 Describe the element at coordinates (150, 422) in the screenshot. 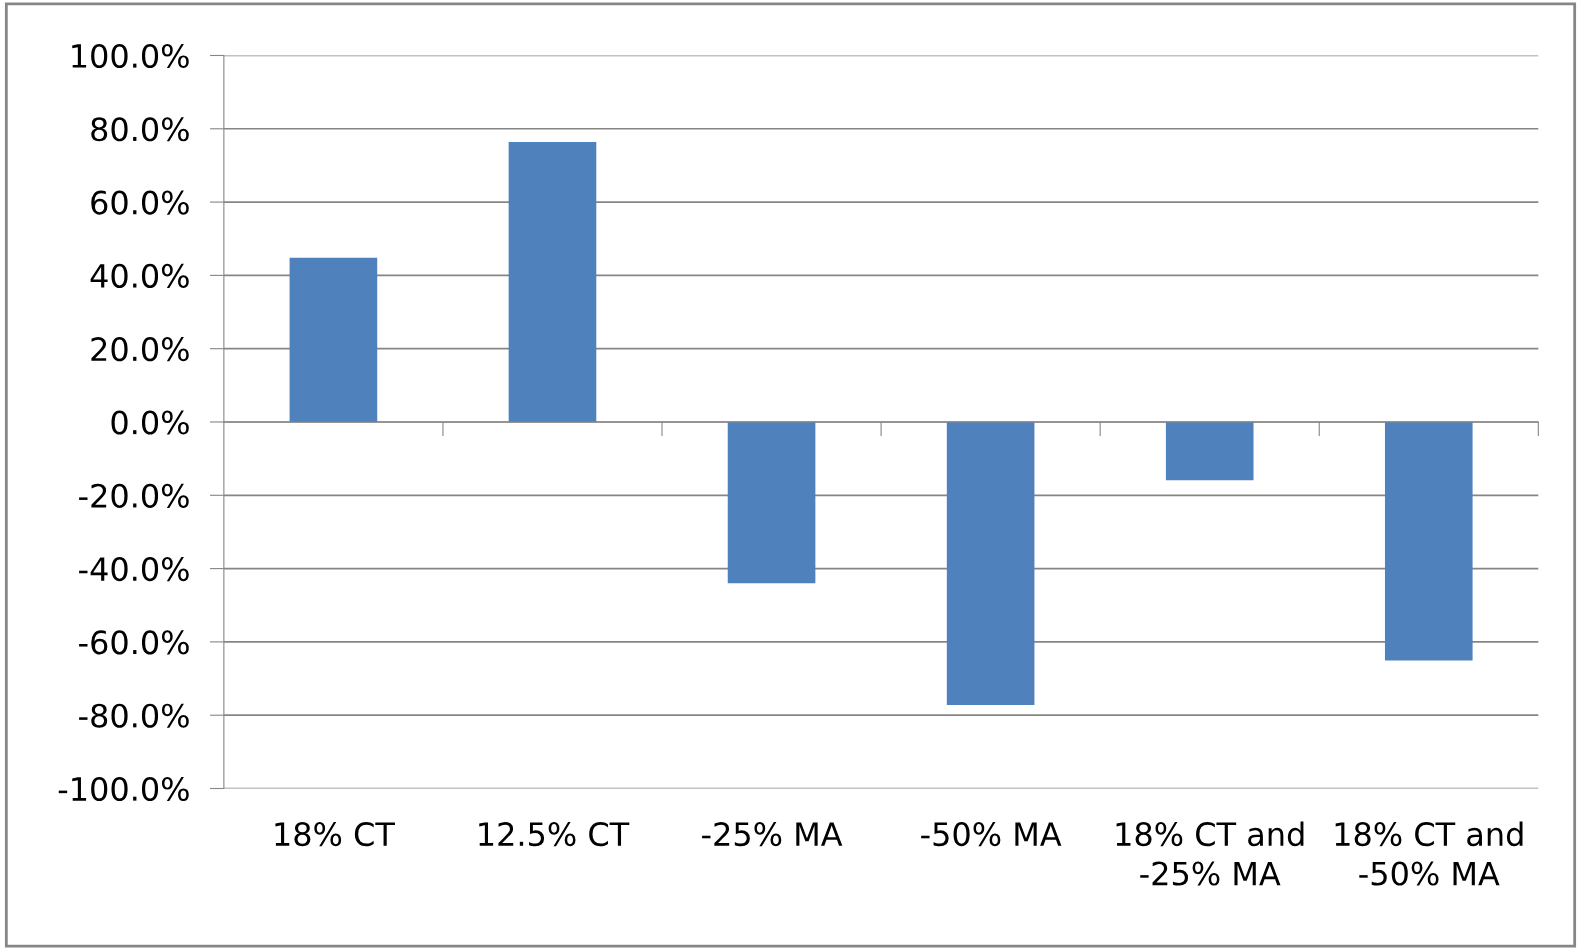

I see `y-tick-label: 0.0%` at that location.